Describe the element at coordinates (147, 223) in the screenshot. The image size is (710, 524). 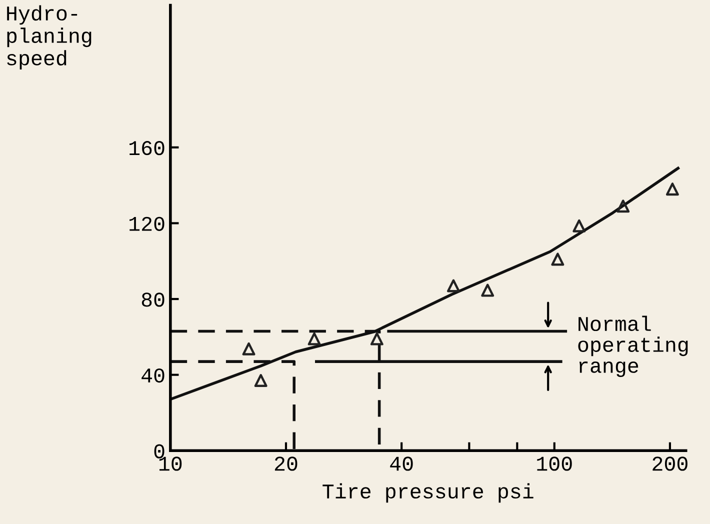
I see `y-tick-label: 120` at that location.